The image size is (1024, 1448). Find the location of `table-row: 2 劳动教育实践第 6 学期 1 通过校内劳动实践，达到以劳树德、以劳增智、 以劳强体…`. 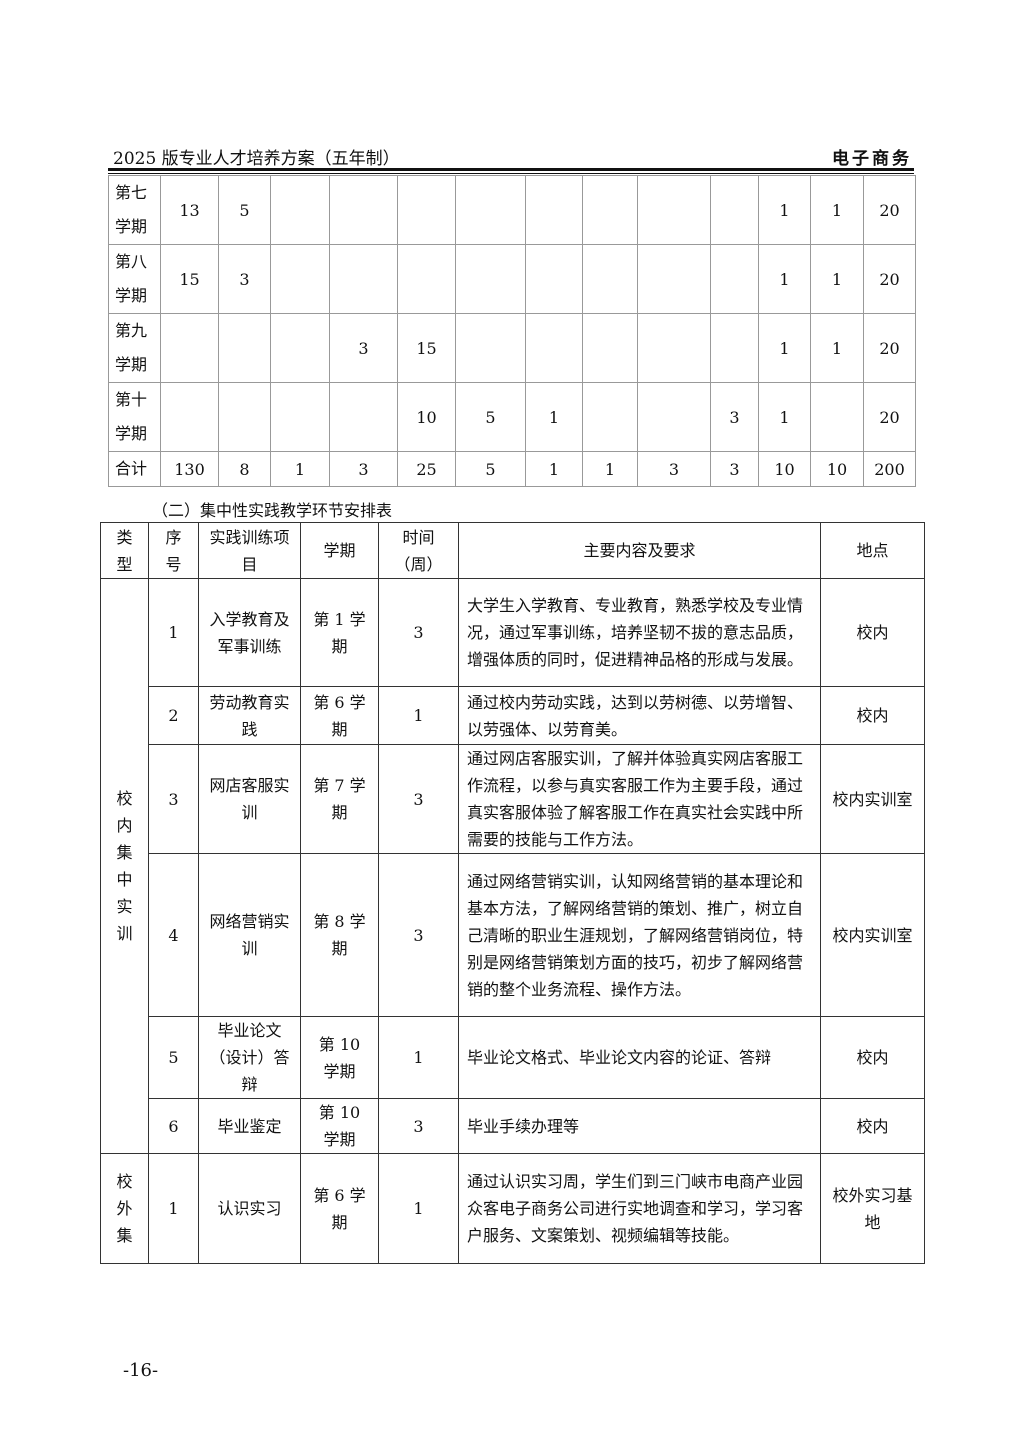

table-row: 2 劳动教育实践第 6 学期 1 通过校内劳动实践，达到以劳树德、以劳增智、 以劳强体… is located at coordinates (513, 715).